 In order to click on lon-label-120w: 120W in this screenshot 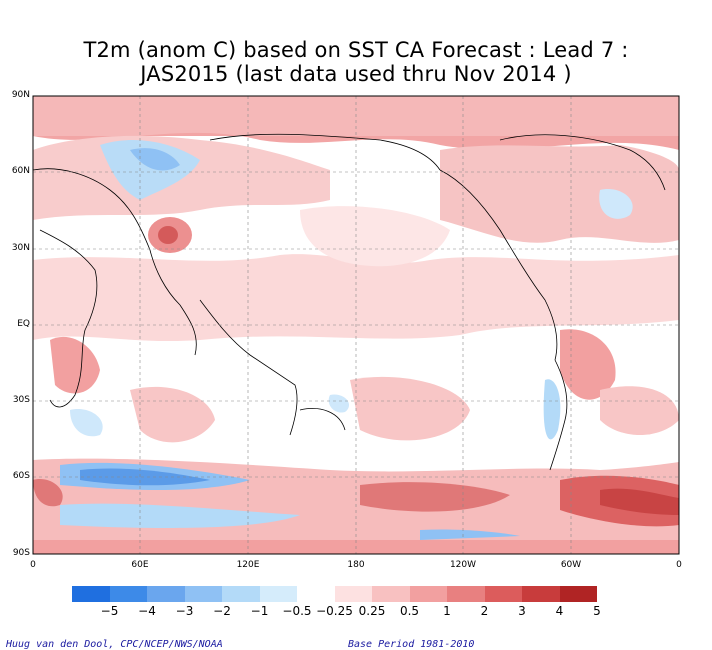, I will do `click(463, 565)`.